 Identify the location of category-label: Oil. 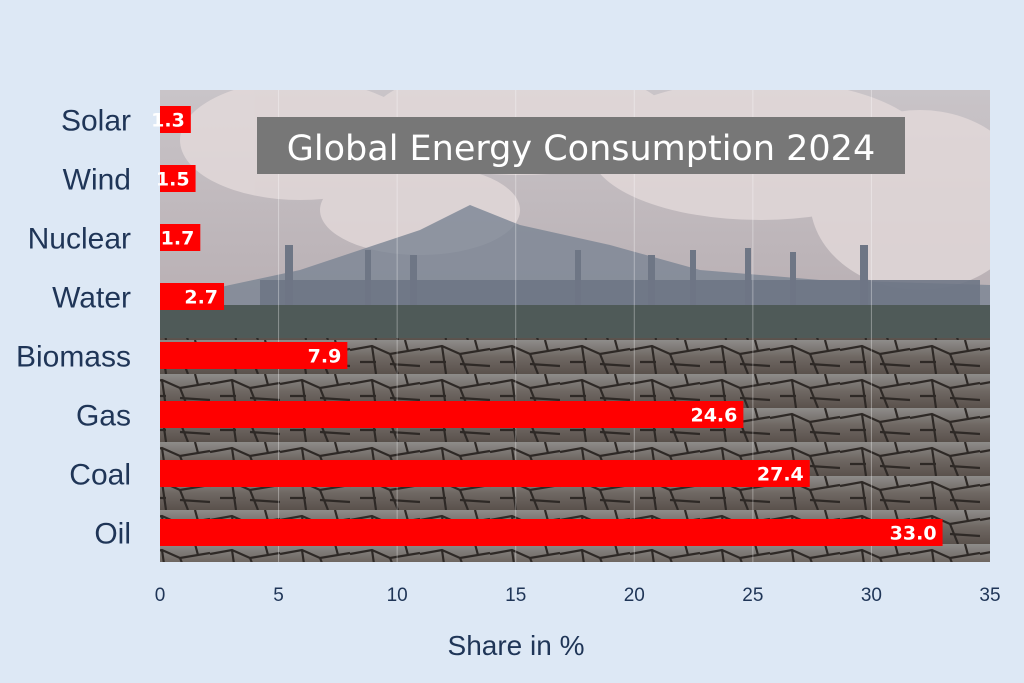
(112, 534).